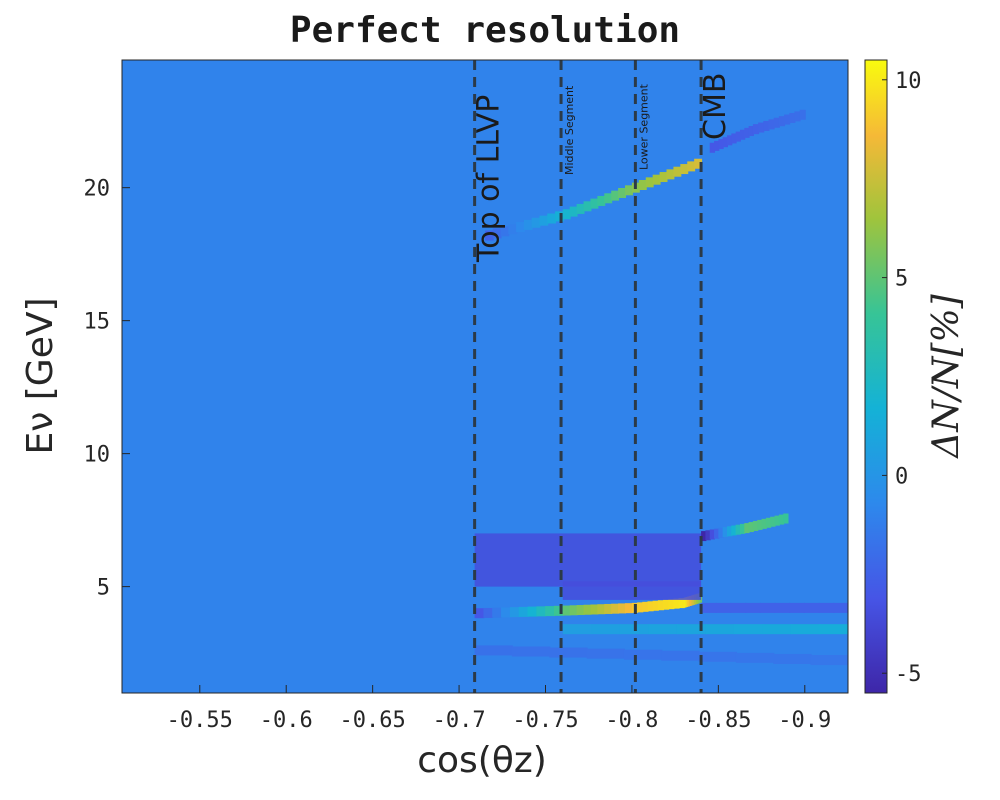  What do you see at coordinates (902, 378) in the screenshot?
I see `colorbar-ticks: -5 0 5 10` at bounding box center [902, 378].